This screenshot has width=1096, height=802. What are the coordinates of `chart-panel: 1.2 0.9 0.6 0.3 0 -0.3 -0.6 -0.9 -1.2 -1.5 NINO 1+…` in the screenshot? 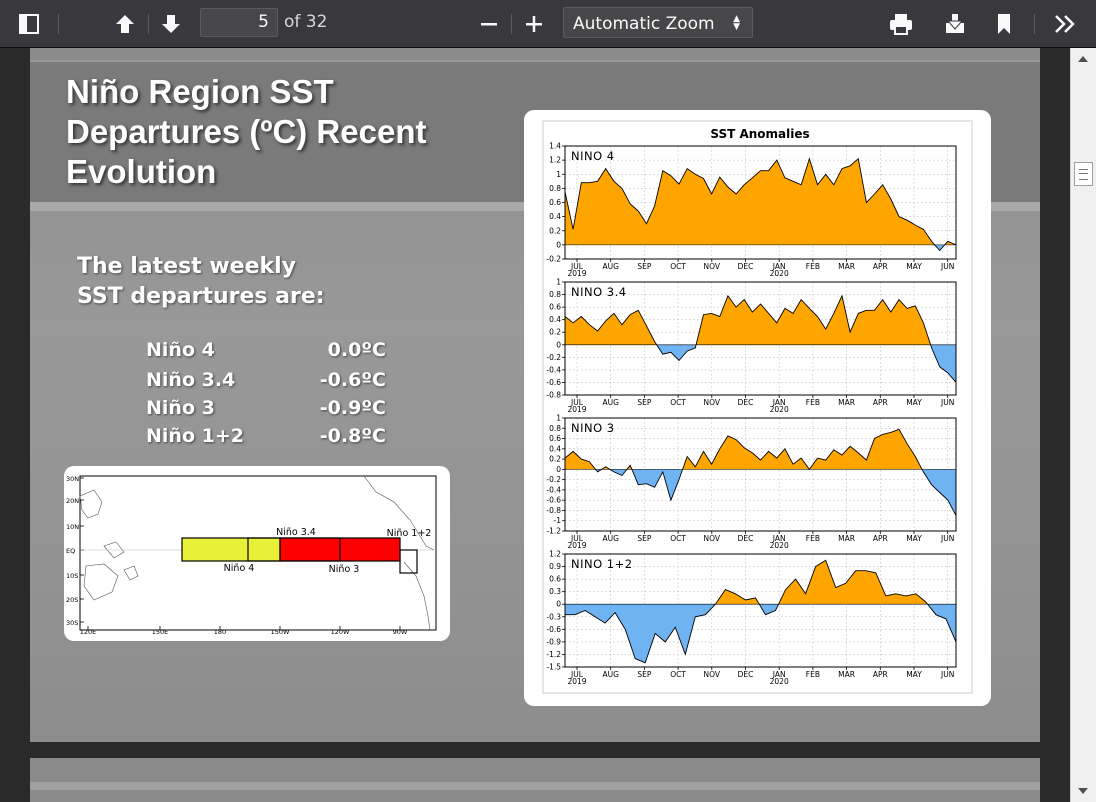 It's located at (751, 618).